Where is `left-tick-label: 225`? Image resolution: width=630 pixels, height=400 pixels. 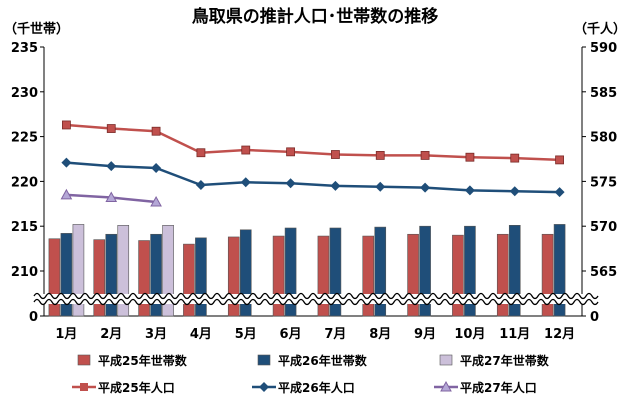 left-tick-label: 225 is located at coordinates (24, 138).